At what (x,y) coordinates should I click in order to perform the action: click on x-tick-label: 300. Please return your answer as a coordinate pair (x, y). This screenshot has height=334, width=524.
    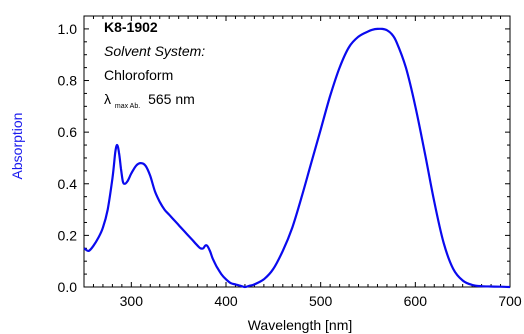
    Looking at the image, I should click on (132, 301).